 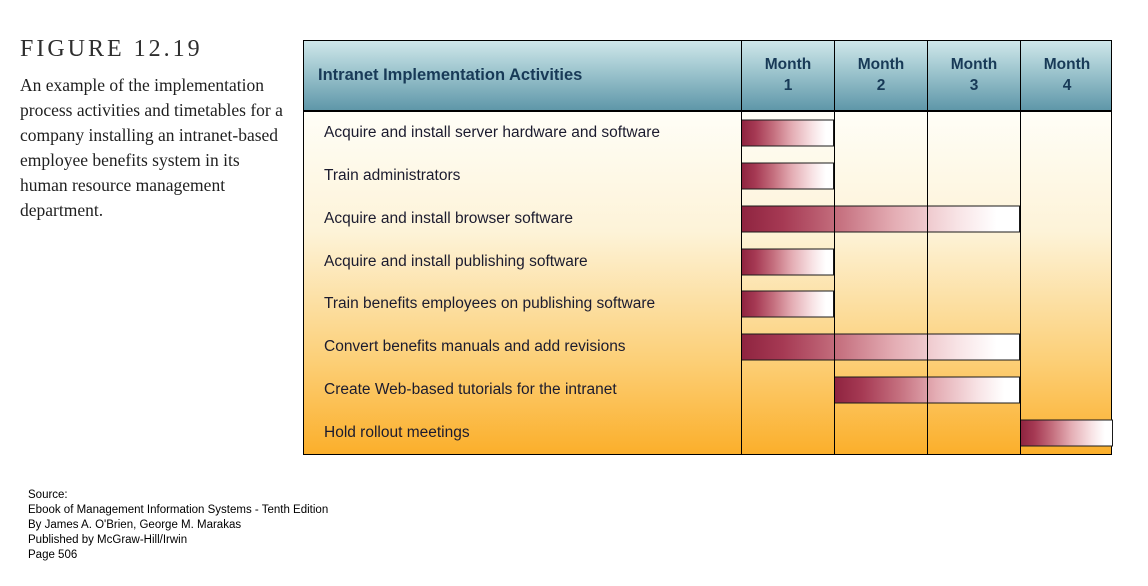 What do you see at coordinates (456, 261) in the screenshot?
I see `task-label: Acquire and install publishing software` at bounding box center [456, 261].